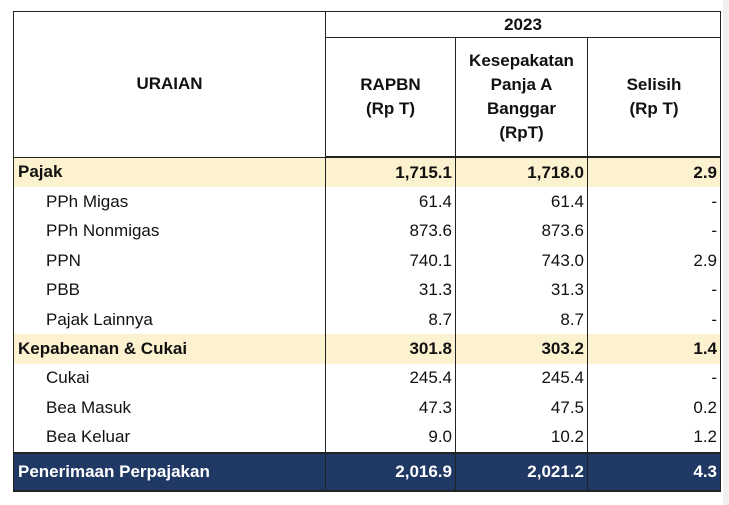 Image resolution: width=729 pixels, height=505 pixels. What do you see at coordinates (169, 319) in the screenshot?
I see `row-label: Pajak Lainnya` at bounding box center [169, 319].